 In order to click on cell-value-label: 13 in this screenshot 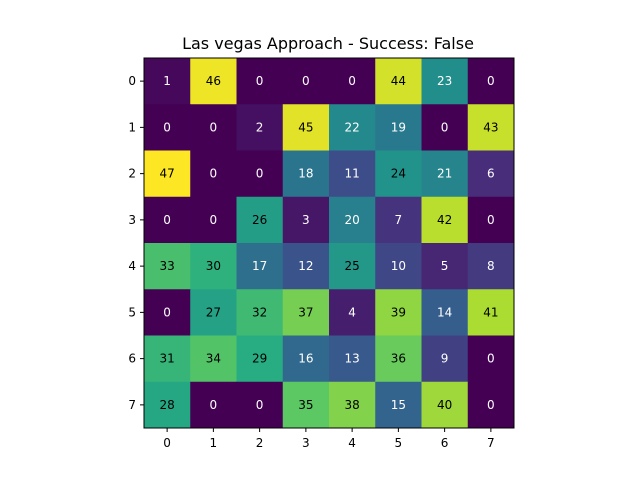, I will do `click(351, 359)`.